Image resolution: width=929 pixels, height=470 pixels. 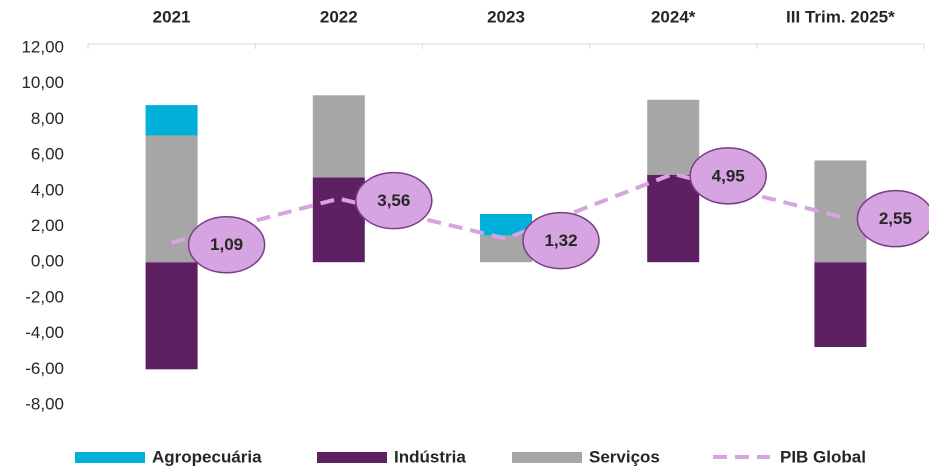 I want to click on data-label: 1,32, so click(x=560, y=240).